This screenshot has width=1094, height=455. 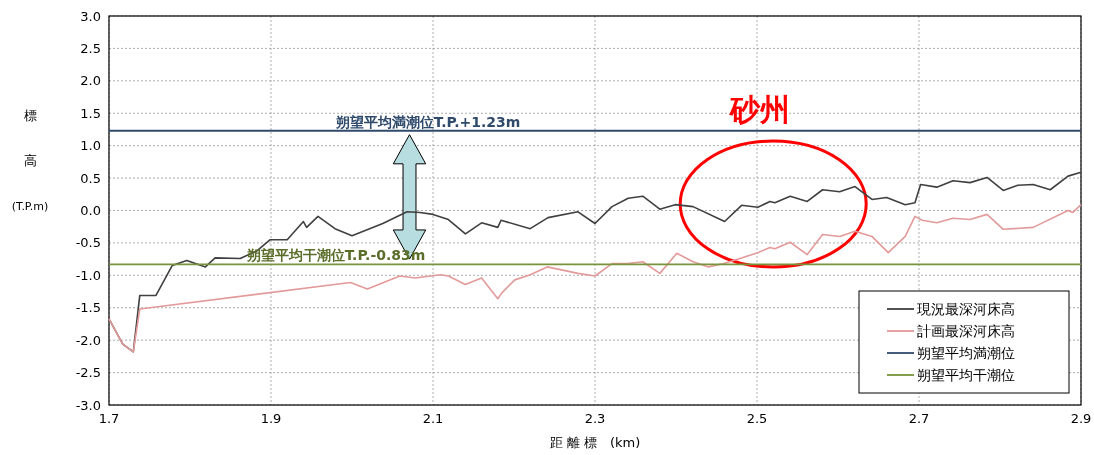 What do you see at coordinates (1081, 418) in the screenshot?
I see `x-tick-label: 2.9` at bounding box center [1081, 418].